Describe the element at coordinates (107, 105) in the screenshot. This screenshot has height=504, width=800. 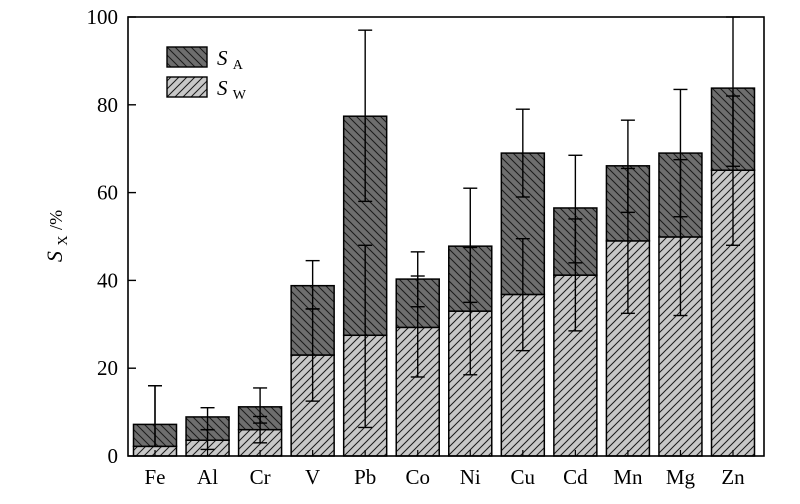
I see `y-tick-label-80: 80` at that location.